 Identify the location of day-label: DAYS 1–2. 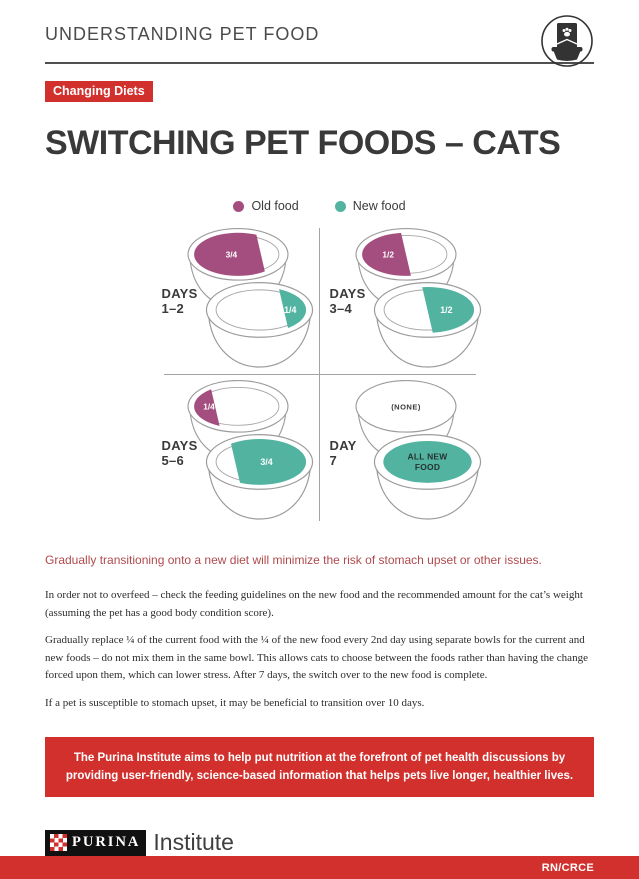
(179, 301).